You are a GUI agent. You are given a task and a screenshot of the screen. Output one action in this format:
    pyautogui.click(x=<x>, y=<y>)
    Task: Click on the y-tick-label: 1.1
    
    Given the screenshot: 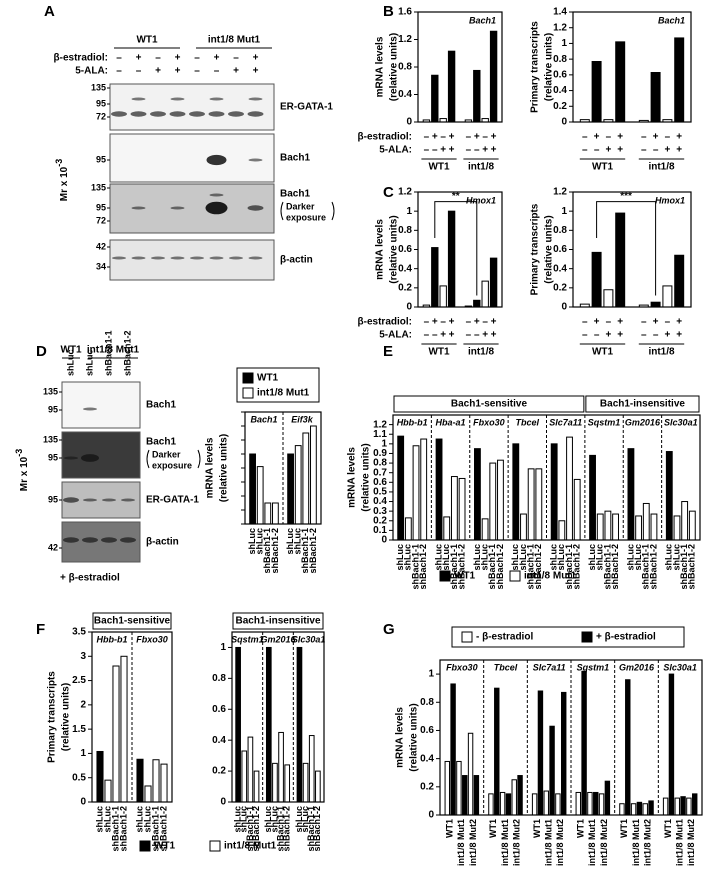 What is the action you would take?
    pyautogui.click(x=380, y=434)
    